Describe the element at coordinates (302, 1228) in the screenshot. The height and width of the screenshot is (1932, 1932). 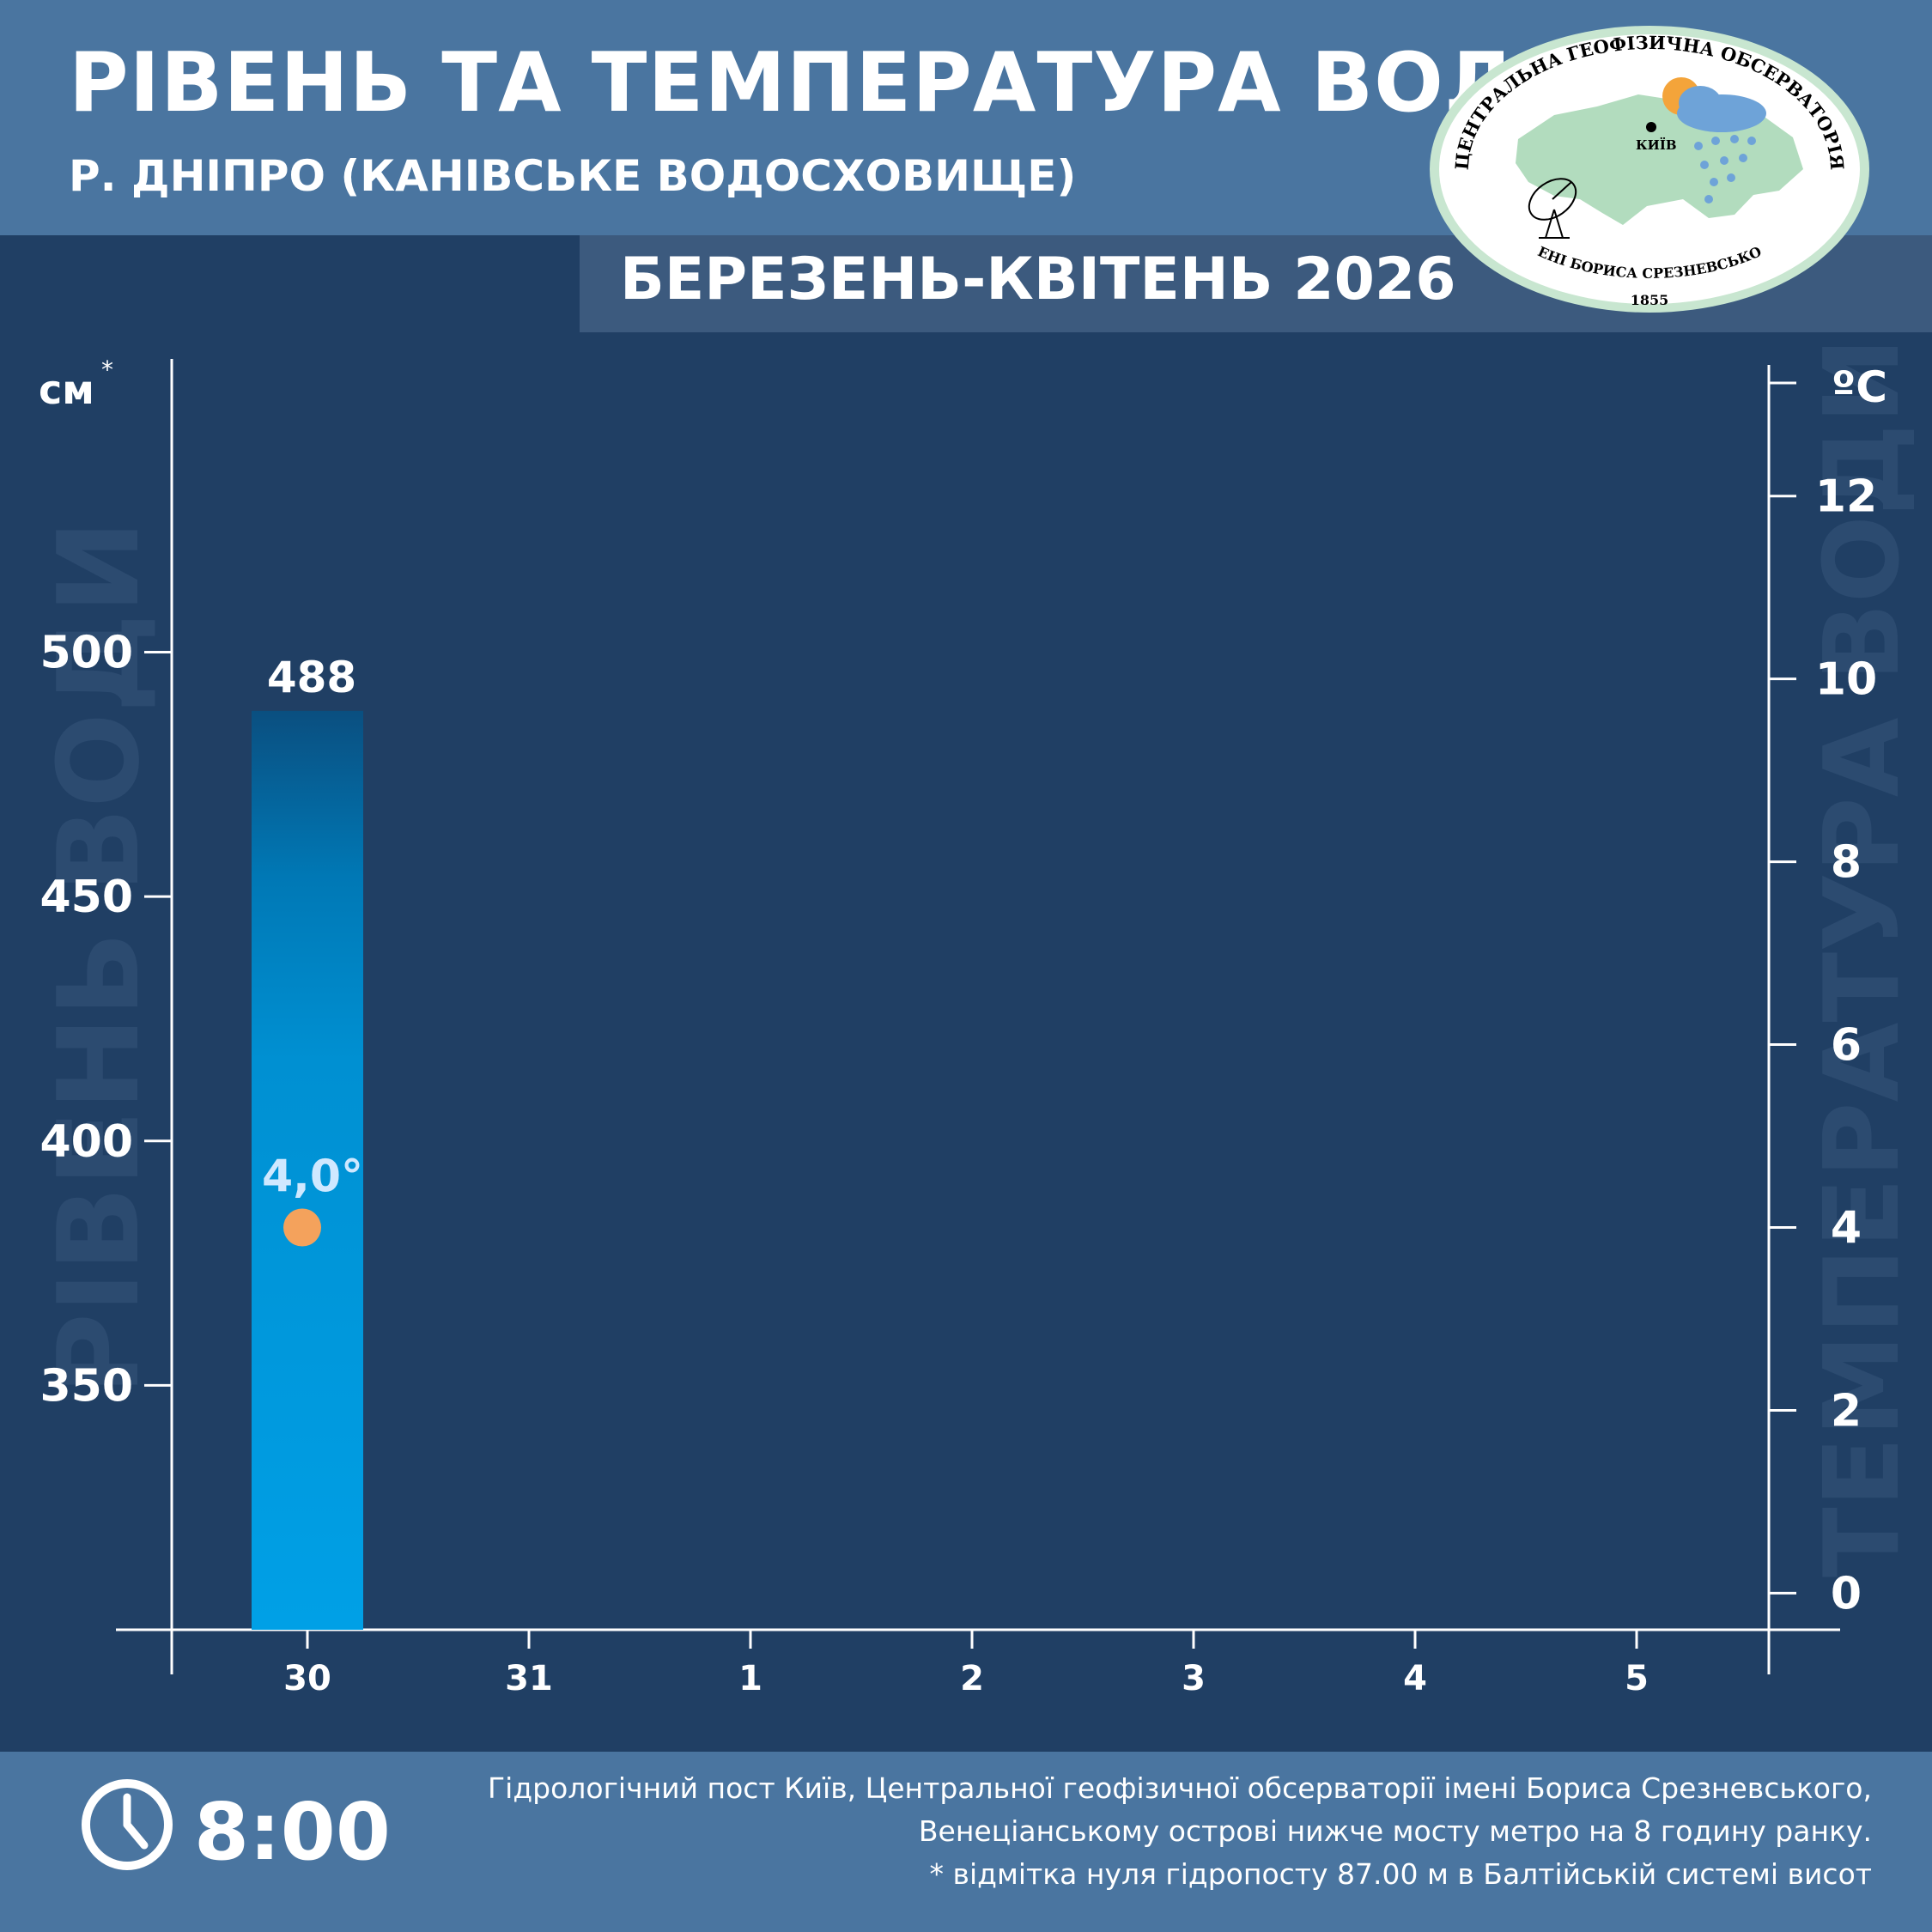
I see `temperature-dot` at that location.